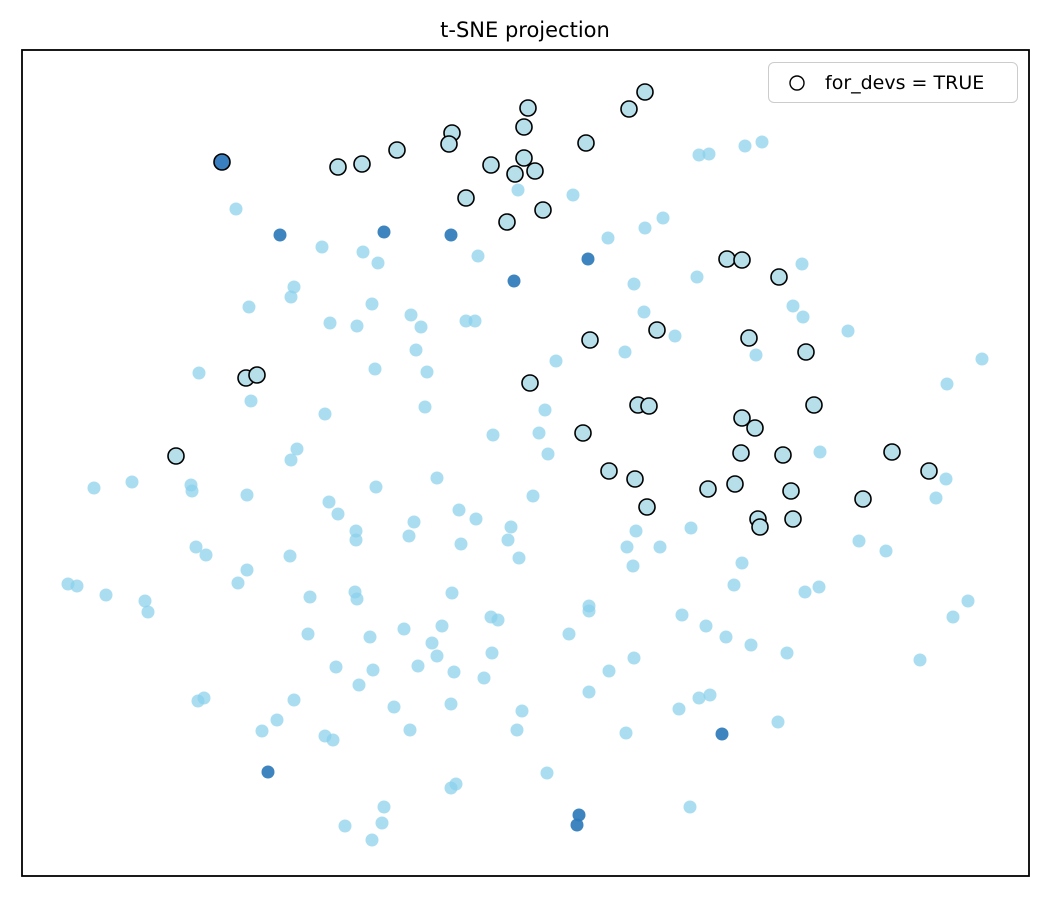 The height and width of the screenshot is (900, 1050). Describe the element at coordinates (222, 162) in the screenshot. I see `scatter-point-dark_for_devs_true` at that location.